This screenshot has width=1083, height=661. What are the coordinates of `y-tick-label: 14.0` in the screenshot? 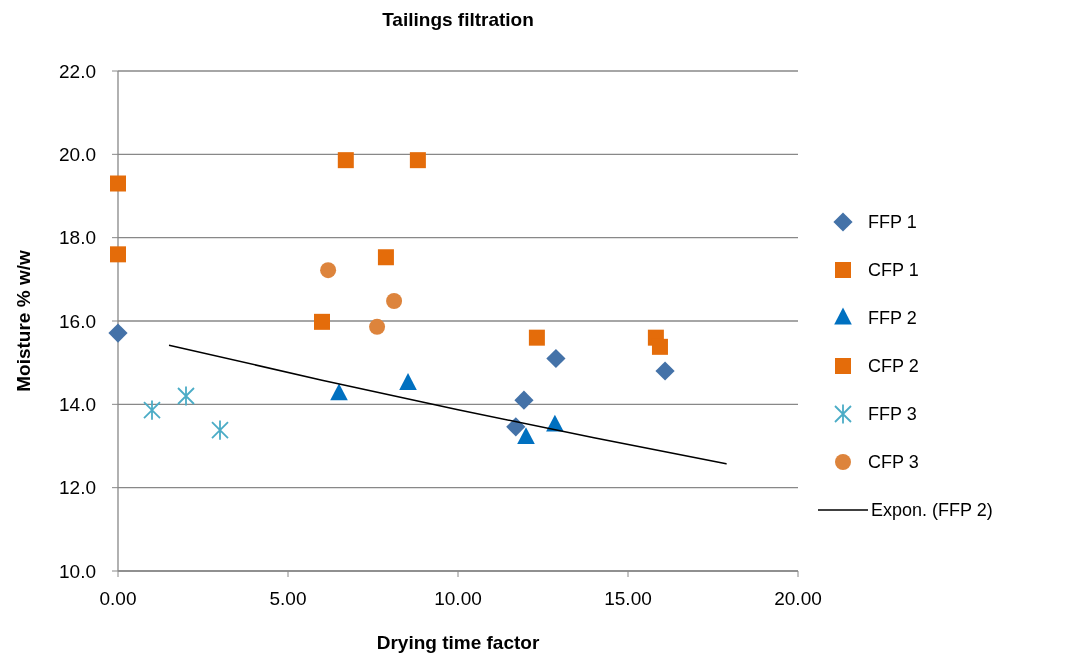 It's located at (77, 404).